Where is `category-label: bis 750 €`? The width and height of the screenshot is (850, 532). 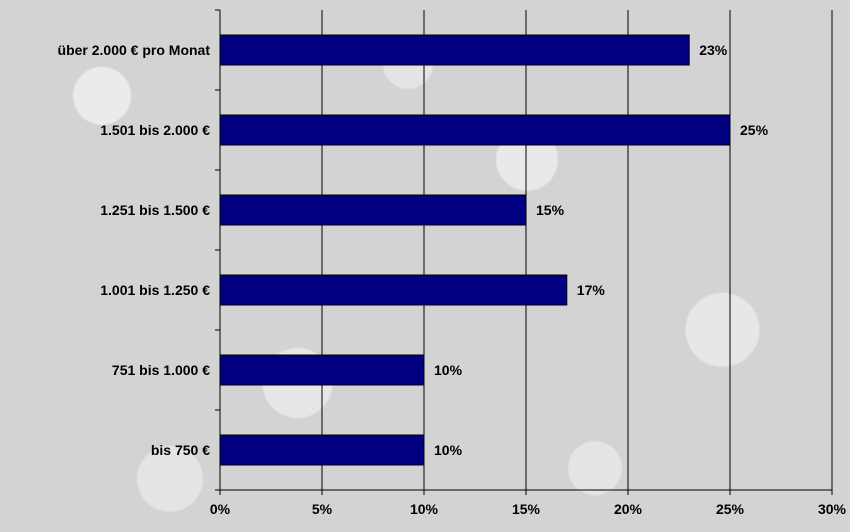
category-label: bis 750 € is located at coordinates (180, 450).